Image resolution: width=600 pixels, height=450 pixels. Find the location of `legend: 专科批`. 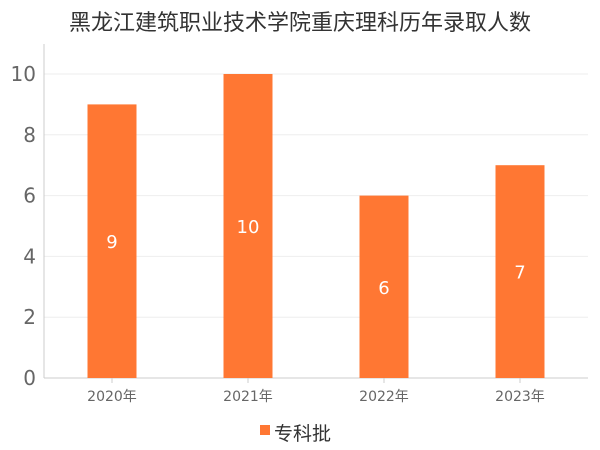

legend: 专科批 is located at coordinates (295, 434).